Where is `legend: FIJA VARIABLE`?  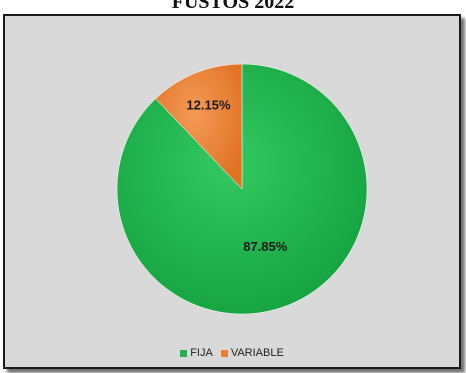 legend: FIJA VARIABLE is located at coordinates (232, 353).